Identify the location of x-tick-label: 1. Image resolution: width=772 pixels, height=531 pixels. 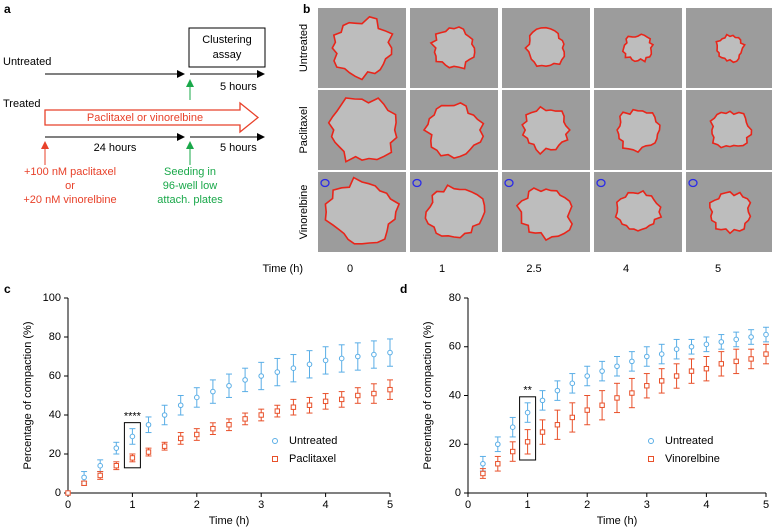
(528, 505).